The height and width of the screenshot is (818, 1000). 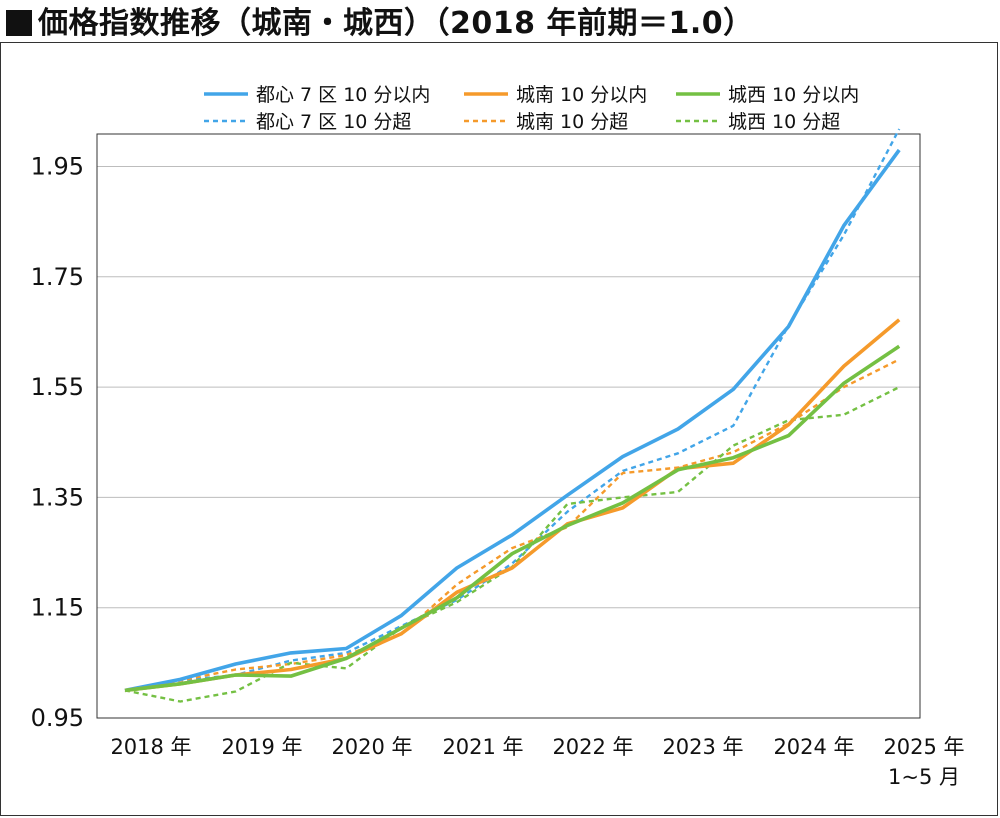 I want to click on chart-title: 価格指数推移（城南・城西）（2018 年前期＝1.0）, so click(x=380, y=24).